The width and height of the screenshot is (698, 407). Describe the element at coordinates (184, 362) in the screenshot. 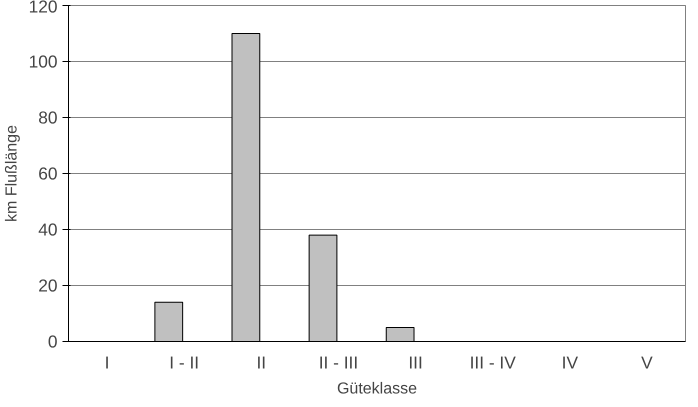

I see `x-tick-label: I - II` at that location.